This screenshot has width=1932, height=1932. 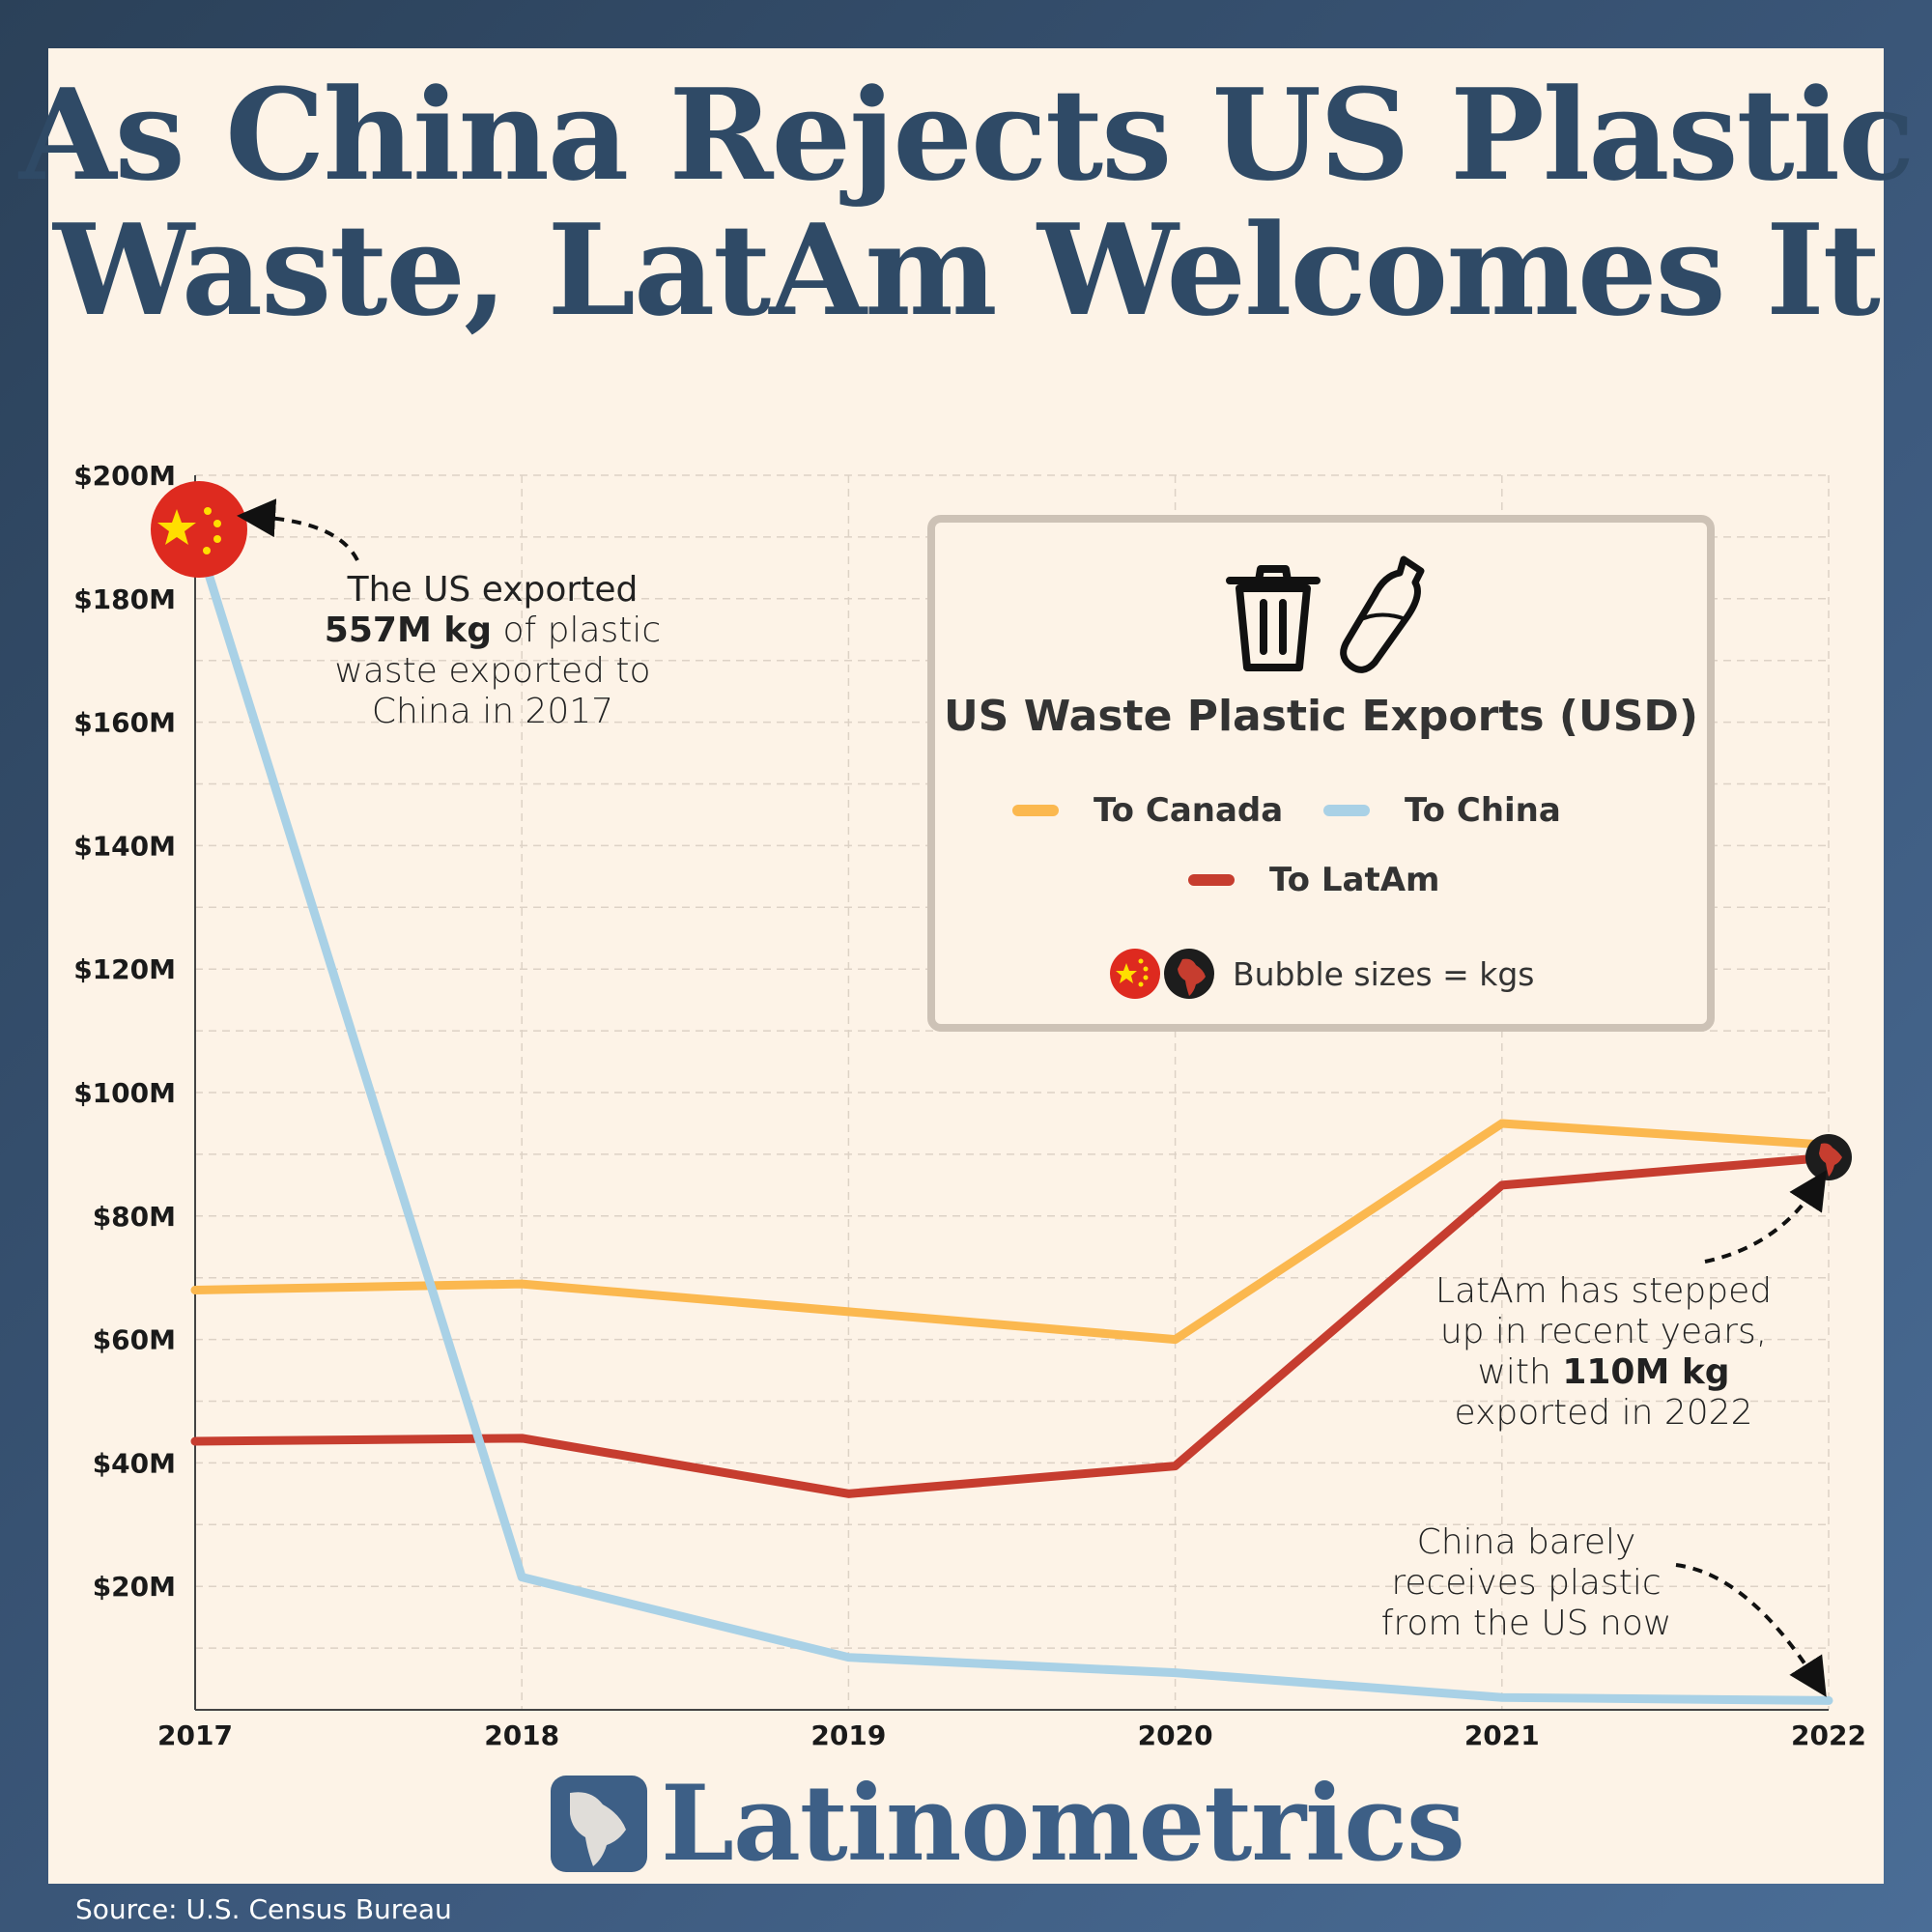 I want to click on y-tick-label: $180M, so click(x=124, y=599).